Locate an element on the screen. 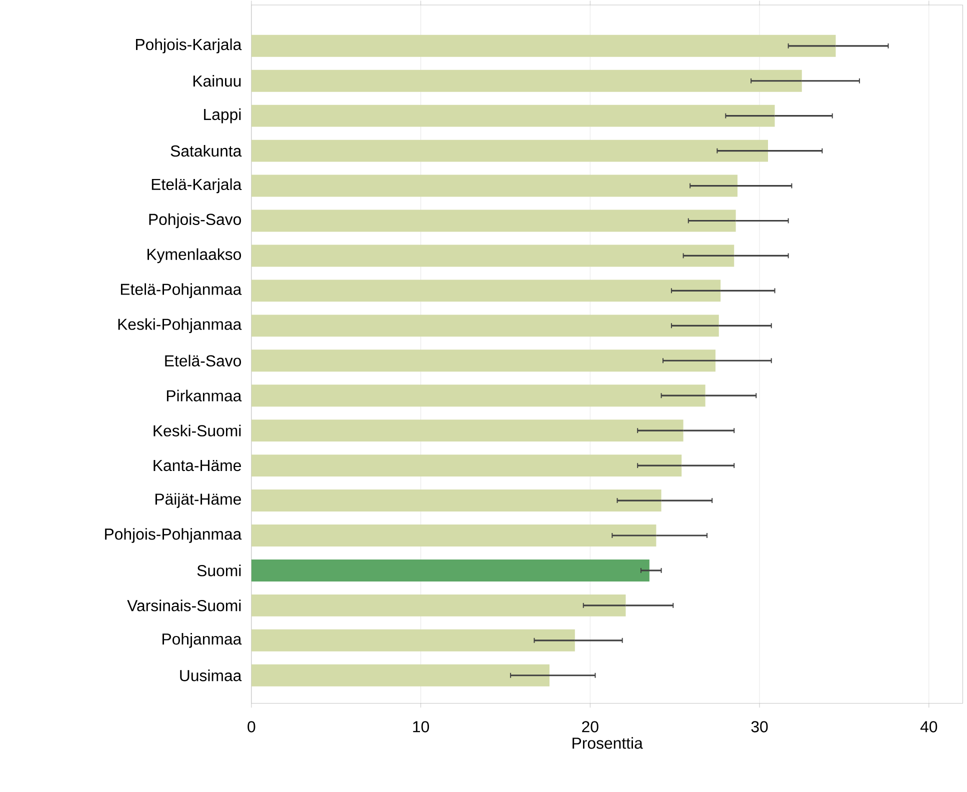  y-tick-label: Pohjois-Savo is located at coordinates (195, 220).